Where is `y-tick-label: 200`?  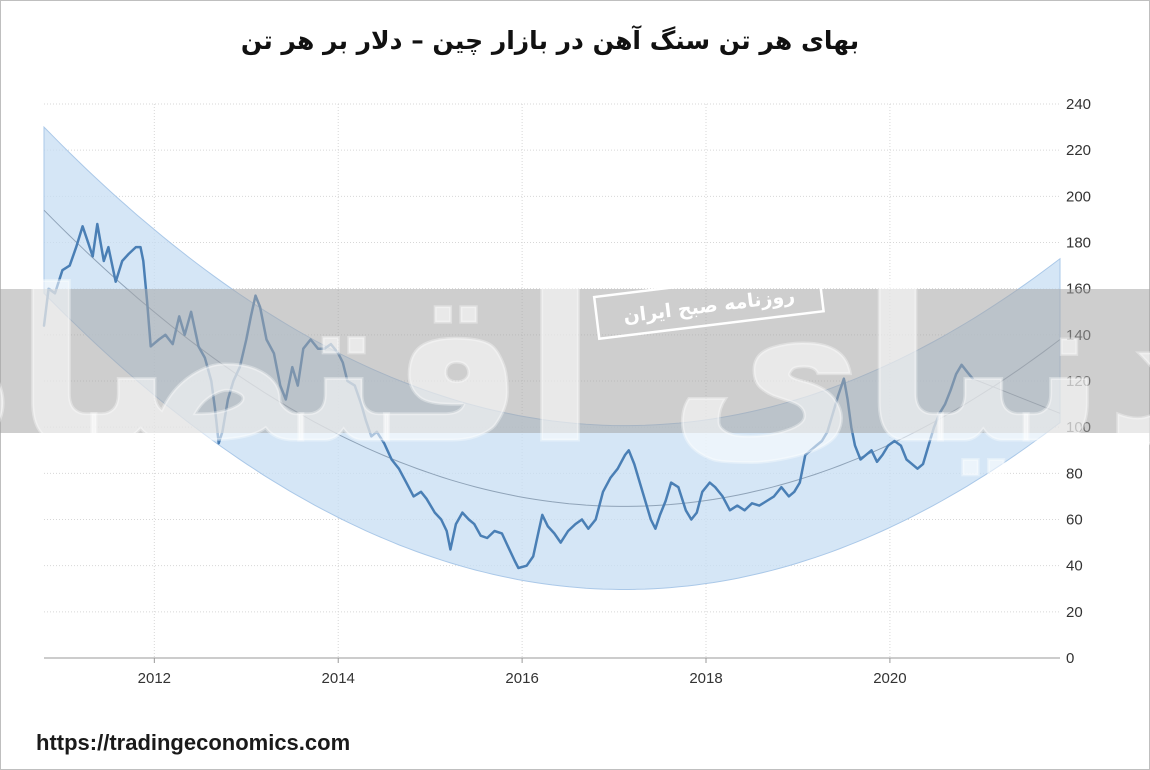
y-tick-label: 200 is located at coordinates (1078, 196).